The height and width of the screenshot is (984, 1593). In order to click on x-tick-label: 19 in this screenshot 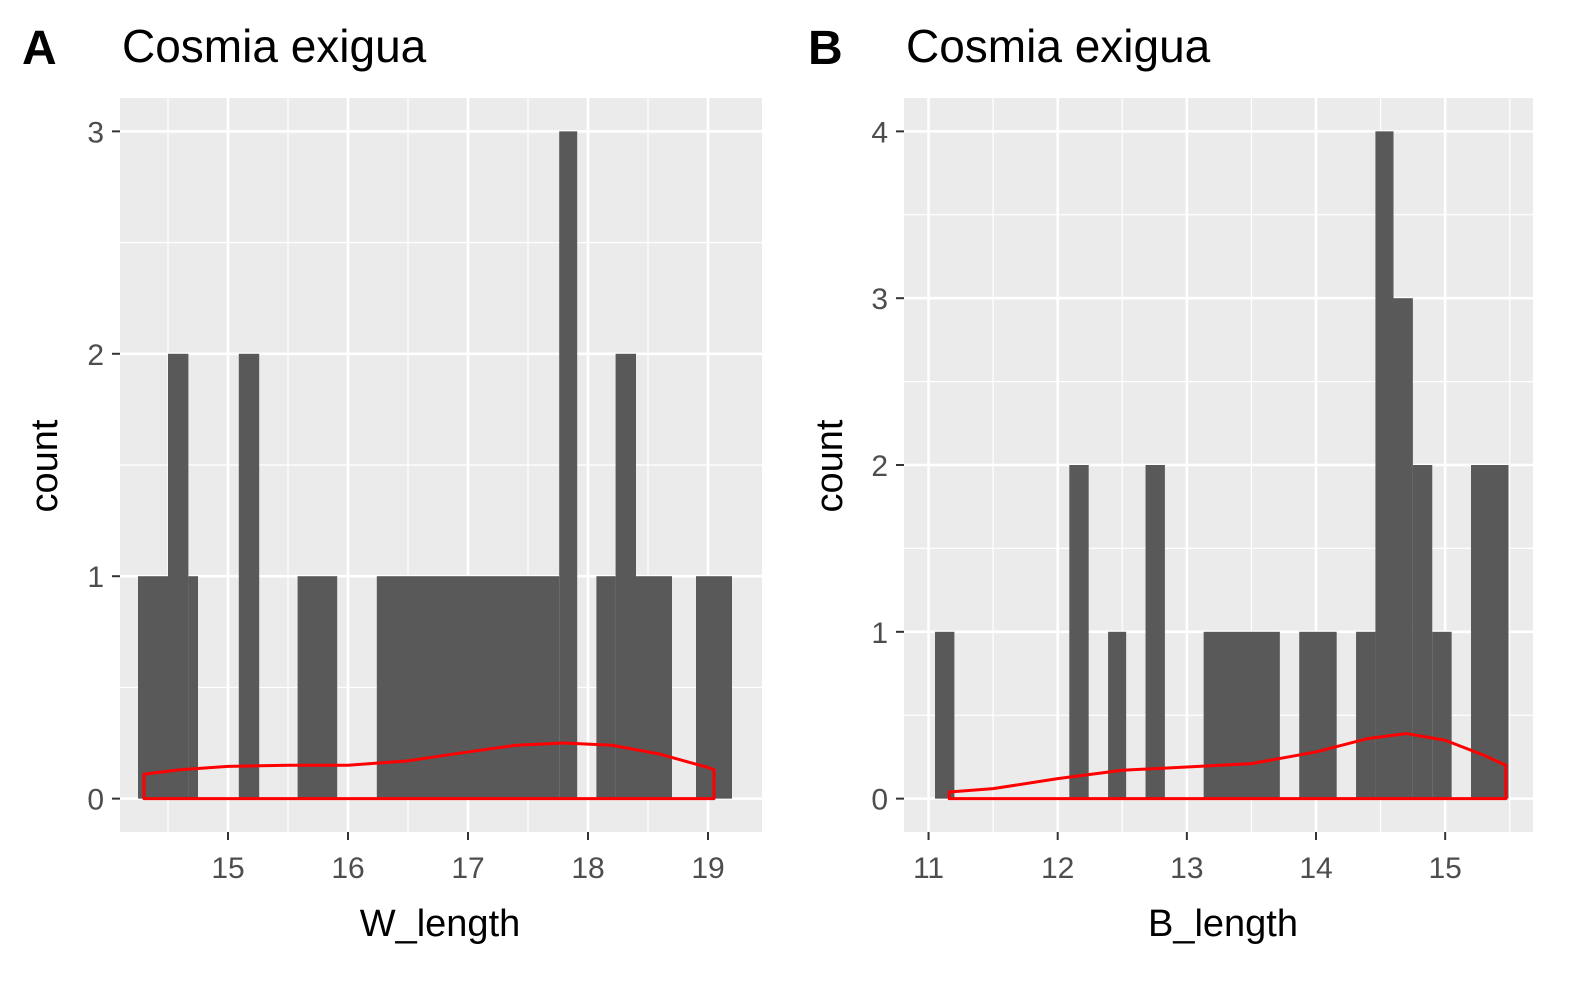, I will do `click(707, 868)`.